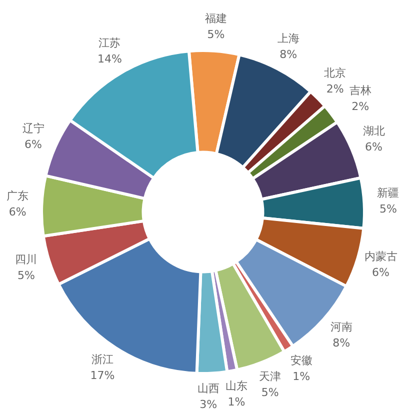 The image size is (412, 416). I want to click on slice-label: 福建, so click(215, 18).